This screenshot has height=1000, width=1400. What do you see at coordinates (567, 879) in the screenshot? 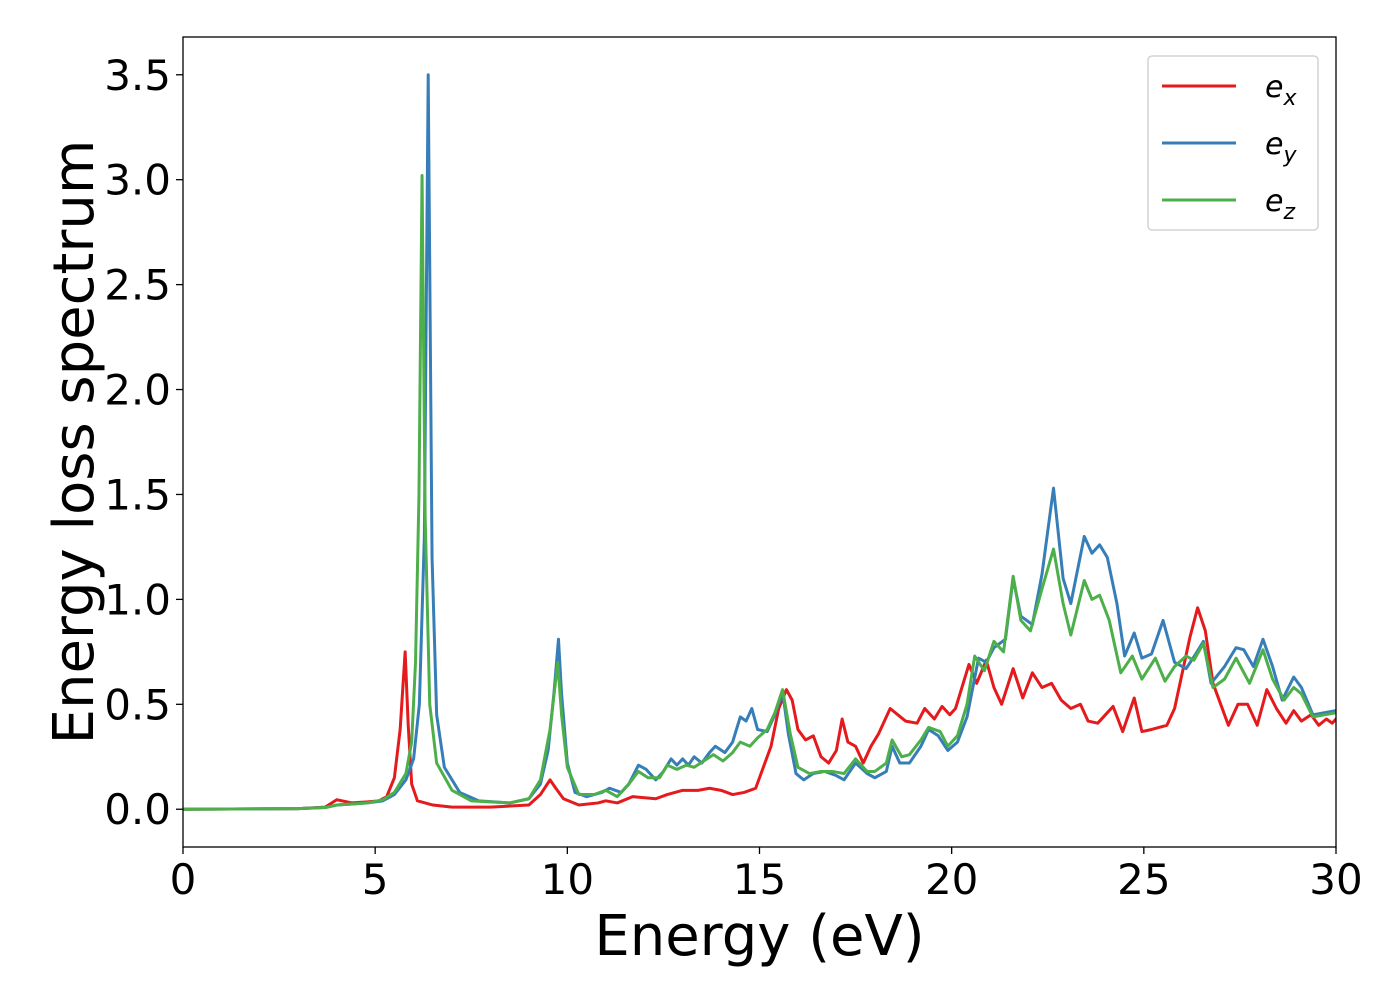
I see `x-tick-label: 10` at bounding box center [567, 879].